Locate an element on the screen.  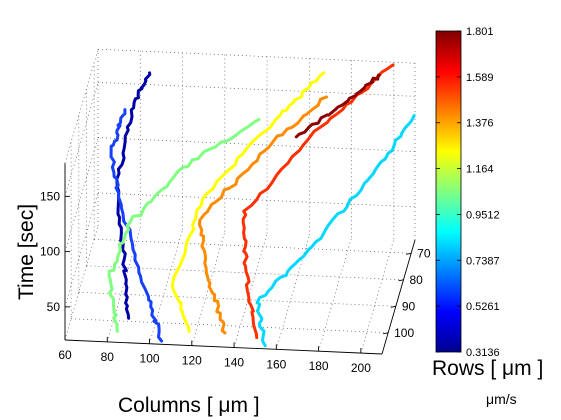
x-tick-label: 60 is located at coordinates (65, 355).